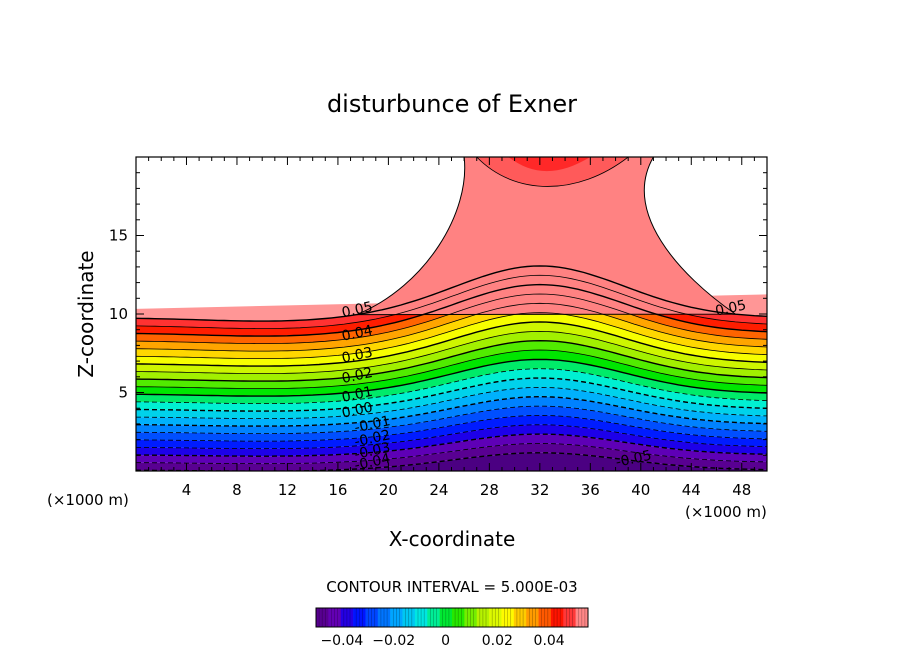 This screenshot has height=654, width=904. Describe the element at coordinates (187, 490) in the screenshot. I see `x-tick-label: 4` at that location.